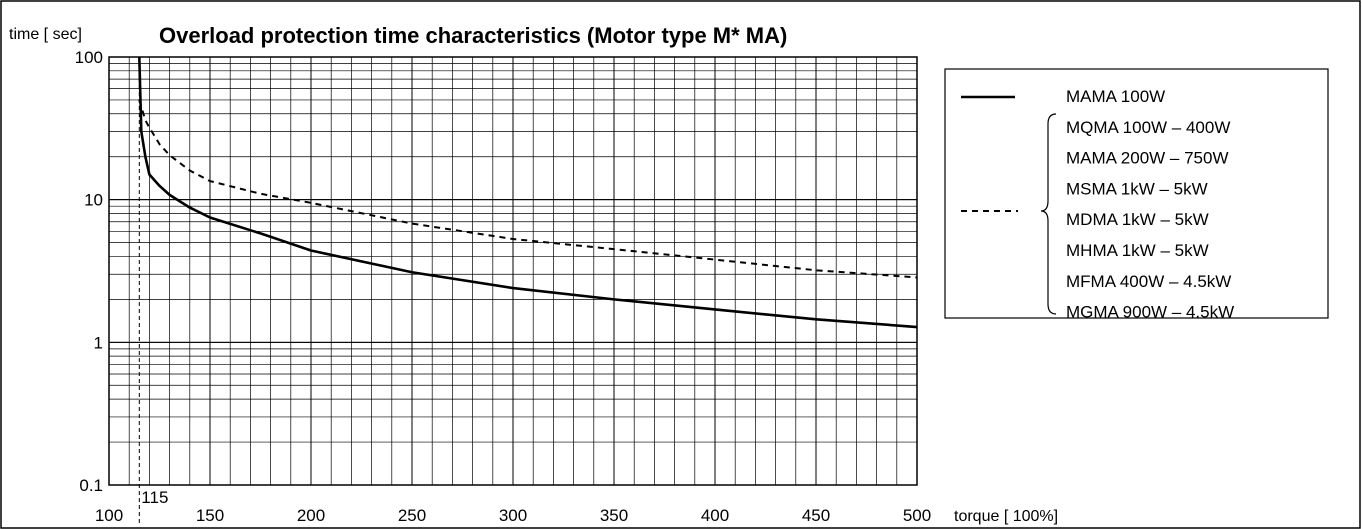  Describe the element at coordinates (1137, 188) in the screenshot. I see `legend-entry-dashed: MSMA 1kW – 5kW` at that location.